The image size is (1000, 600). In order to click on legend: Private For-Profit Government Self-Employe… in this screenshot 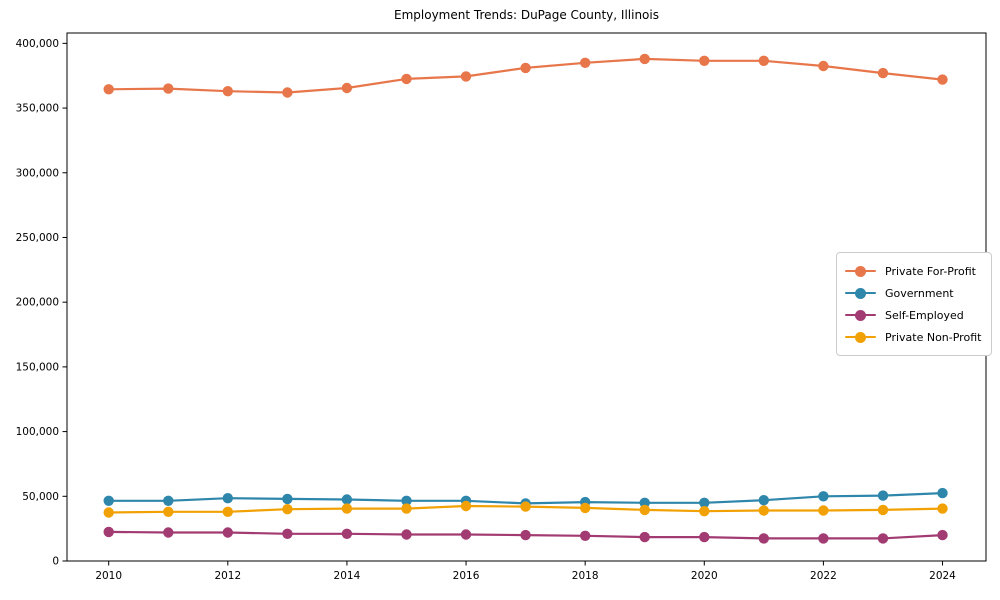, I will do `click(914, 304)`.